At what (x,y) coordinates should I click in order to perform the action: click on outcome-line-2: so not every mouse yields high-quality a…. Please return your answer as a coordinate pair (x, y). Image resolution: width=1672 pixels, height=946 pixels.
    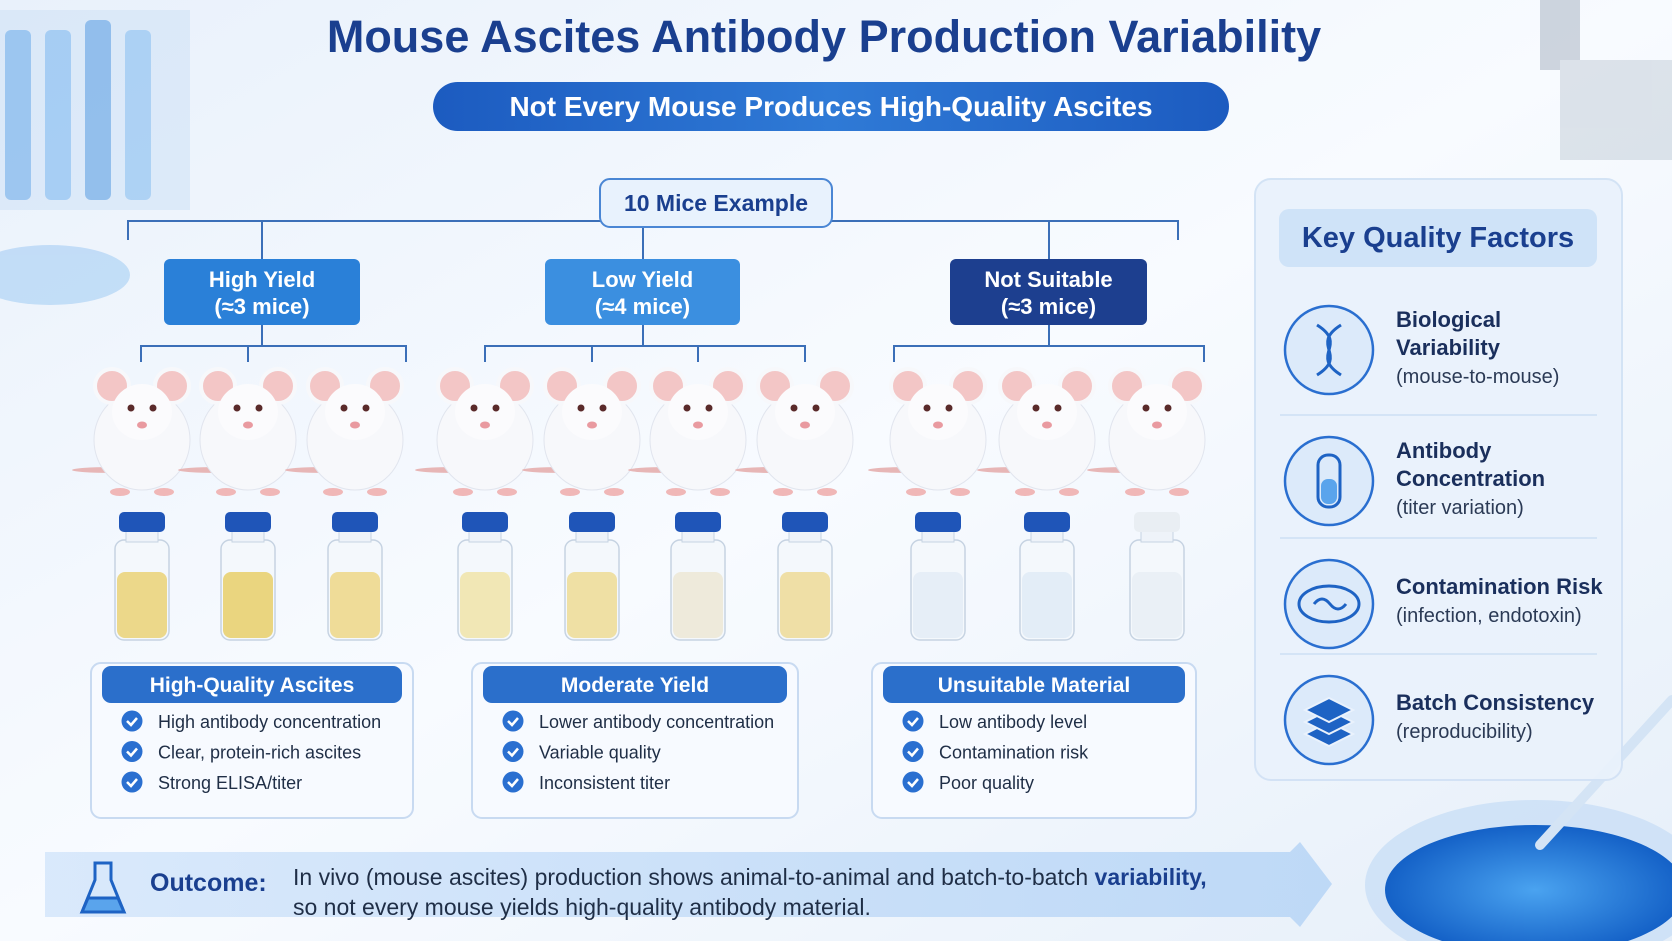
    Looking at the image, I should click on (582, 907).